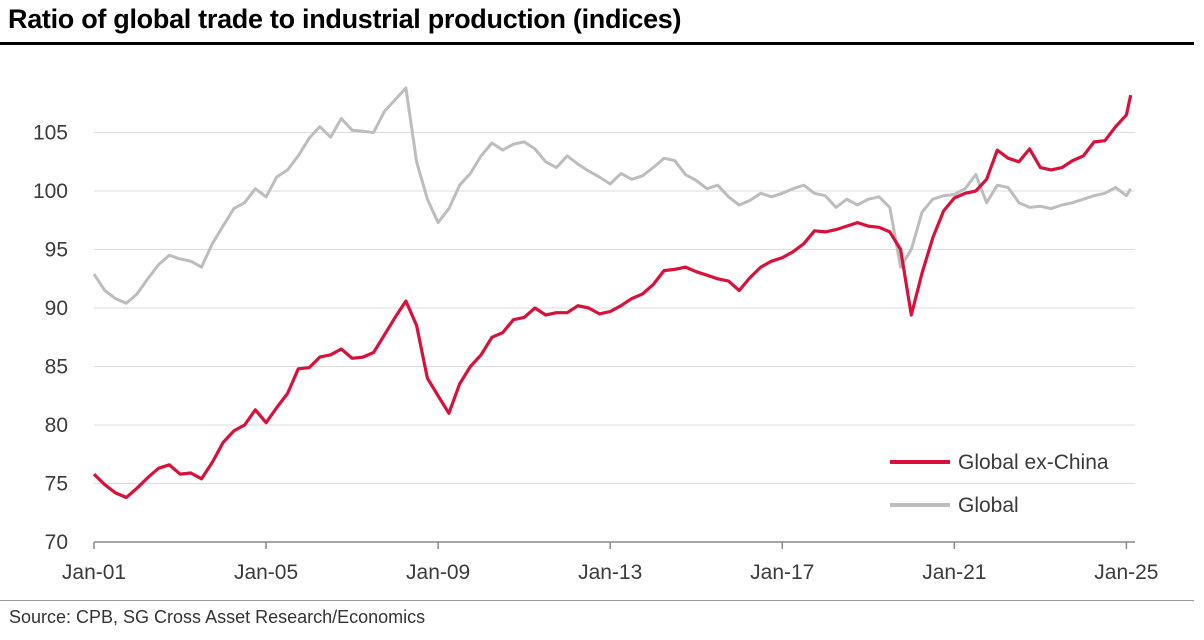 This screenshot has height=640, width=1204. Describe the element at coordinates (56, 250) in the screenshot. I see `y-tick-label: 95` at that location.